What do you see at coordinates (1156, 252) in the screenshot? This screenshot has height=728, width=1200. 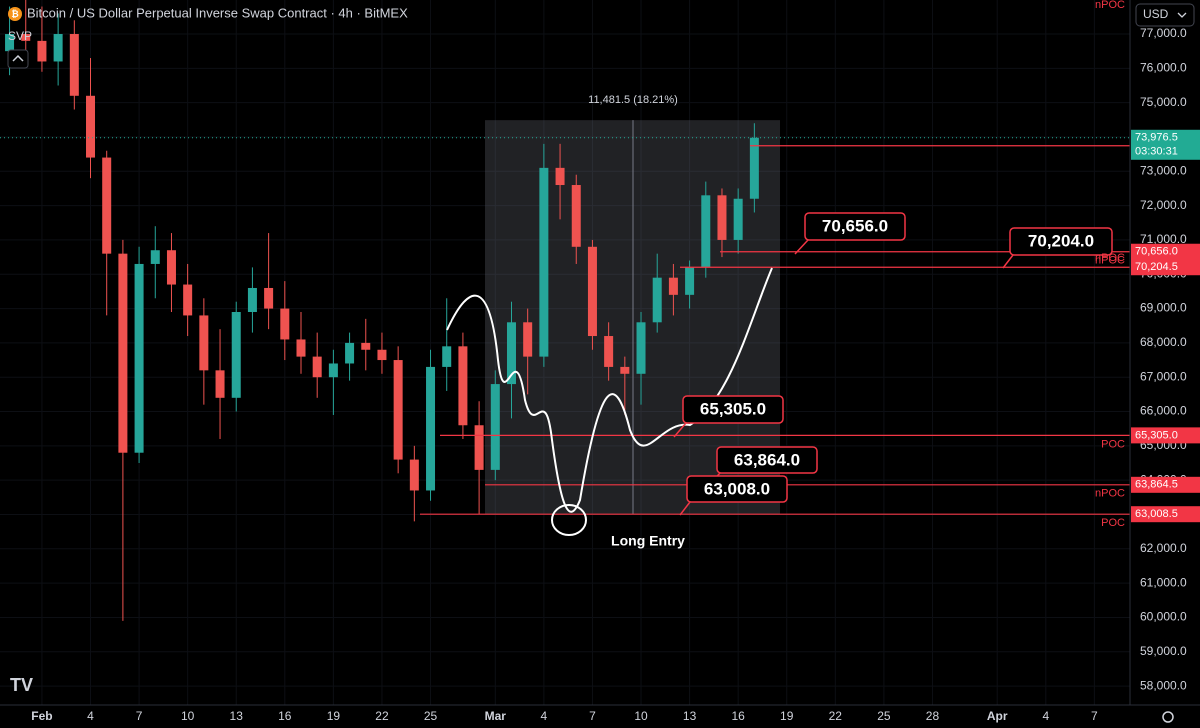 I see `price-tag-text: 70,656.0` at bounding box center [1156, 252].